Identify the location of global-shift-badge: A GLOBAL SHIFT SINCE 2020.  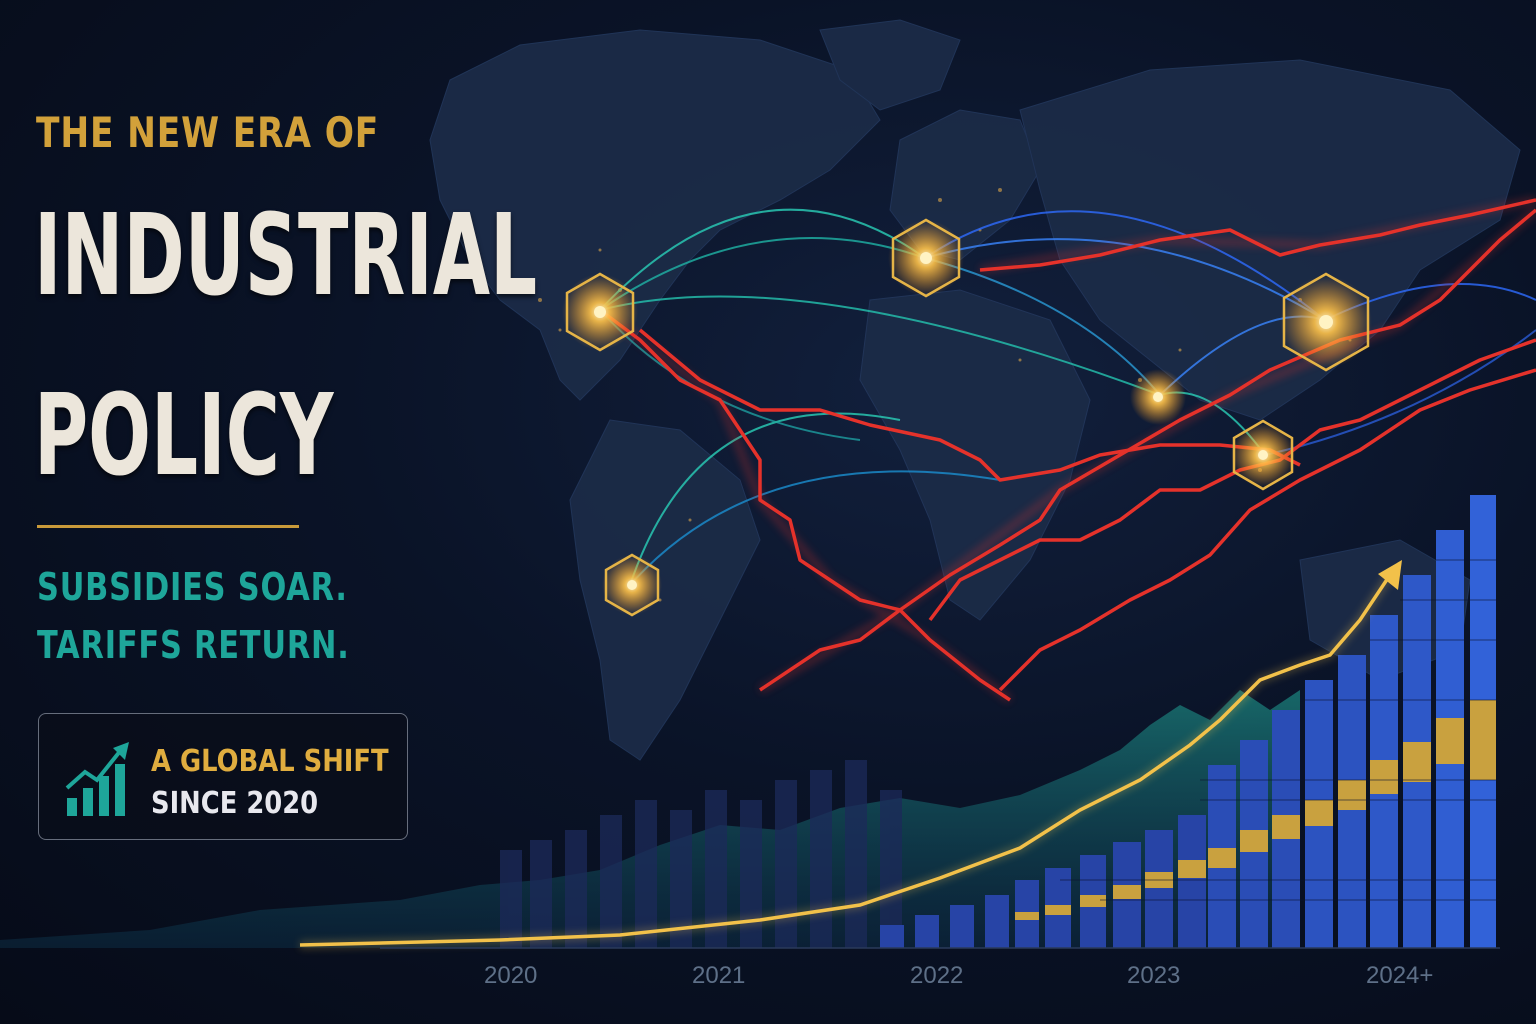
(223, 776).